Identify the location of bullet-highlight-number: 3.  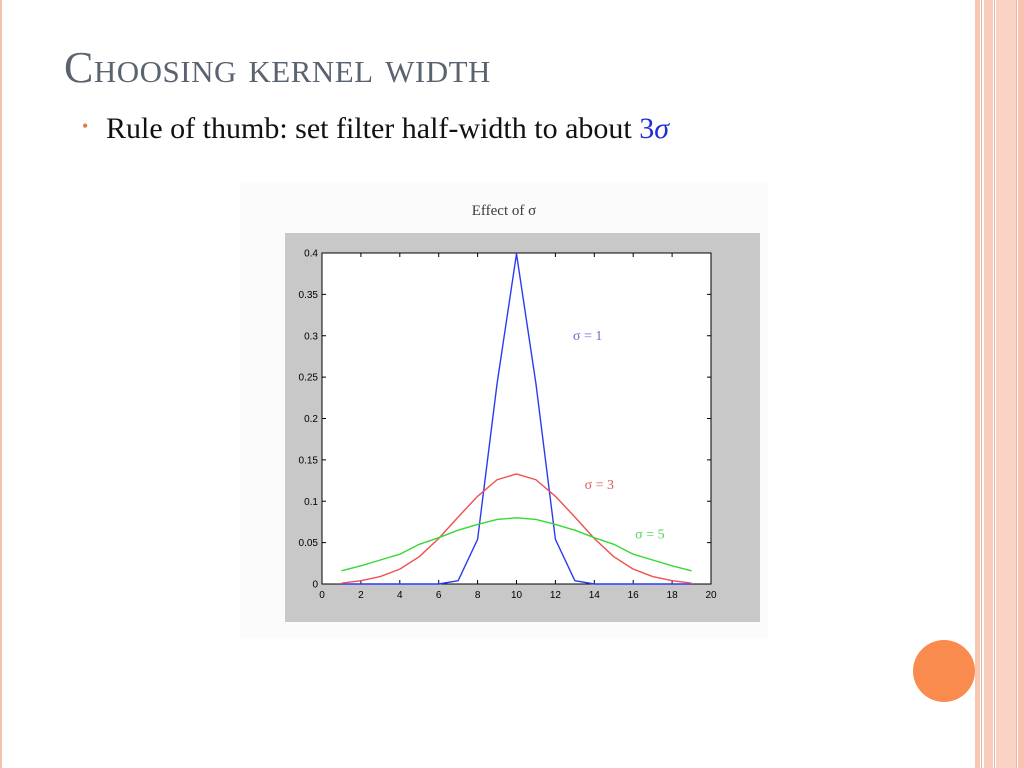
(647, 128).